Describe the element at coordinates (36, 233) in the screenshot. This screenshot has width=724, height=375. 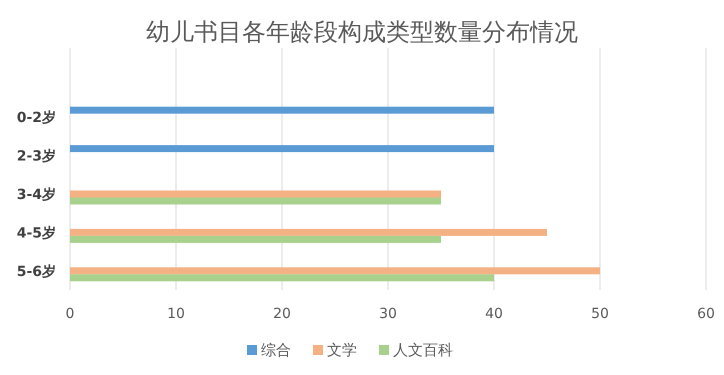
I see `y-tick-label: 4-5岁` at that location.